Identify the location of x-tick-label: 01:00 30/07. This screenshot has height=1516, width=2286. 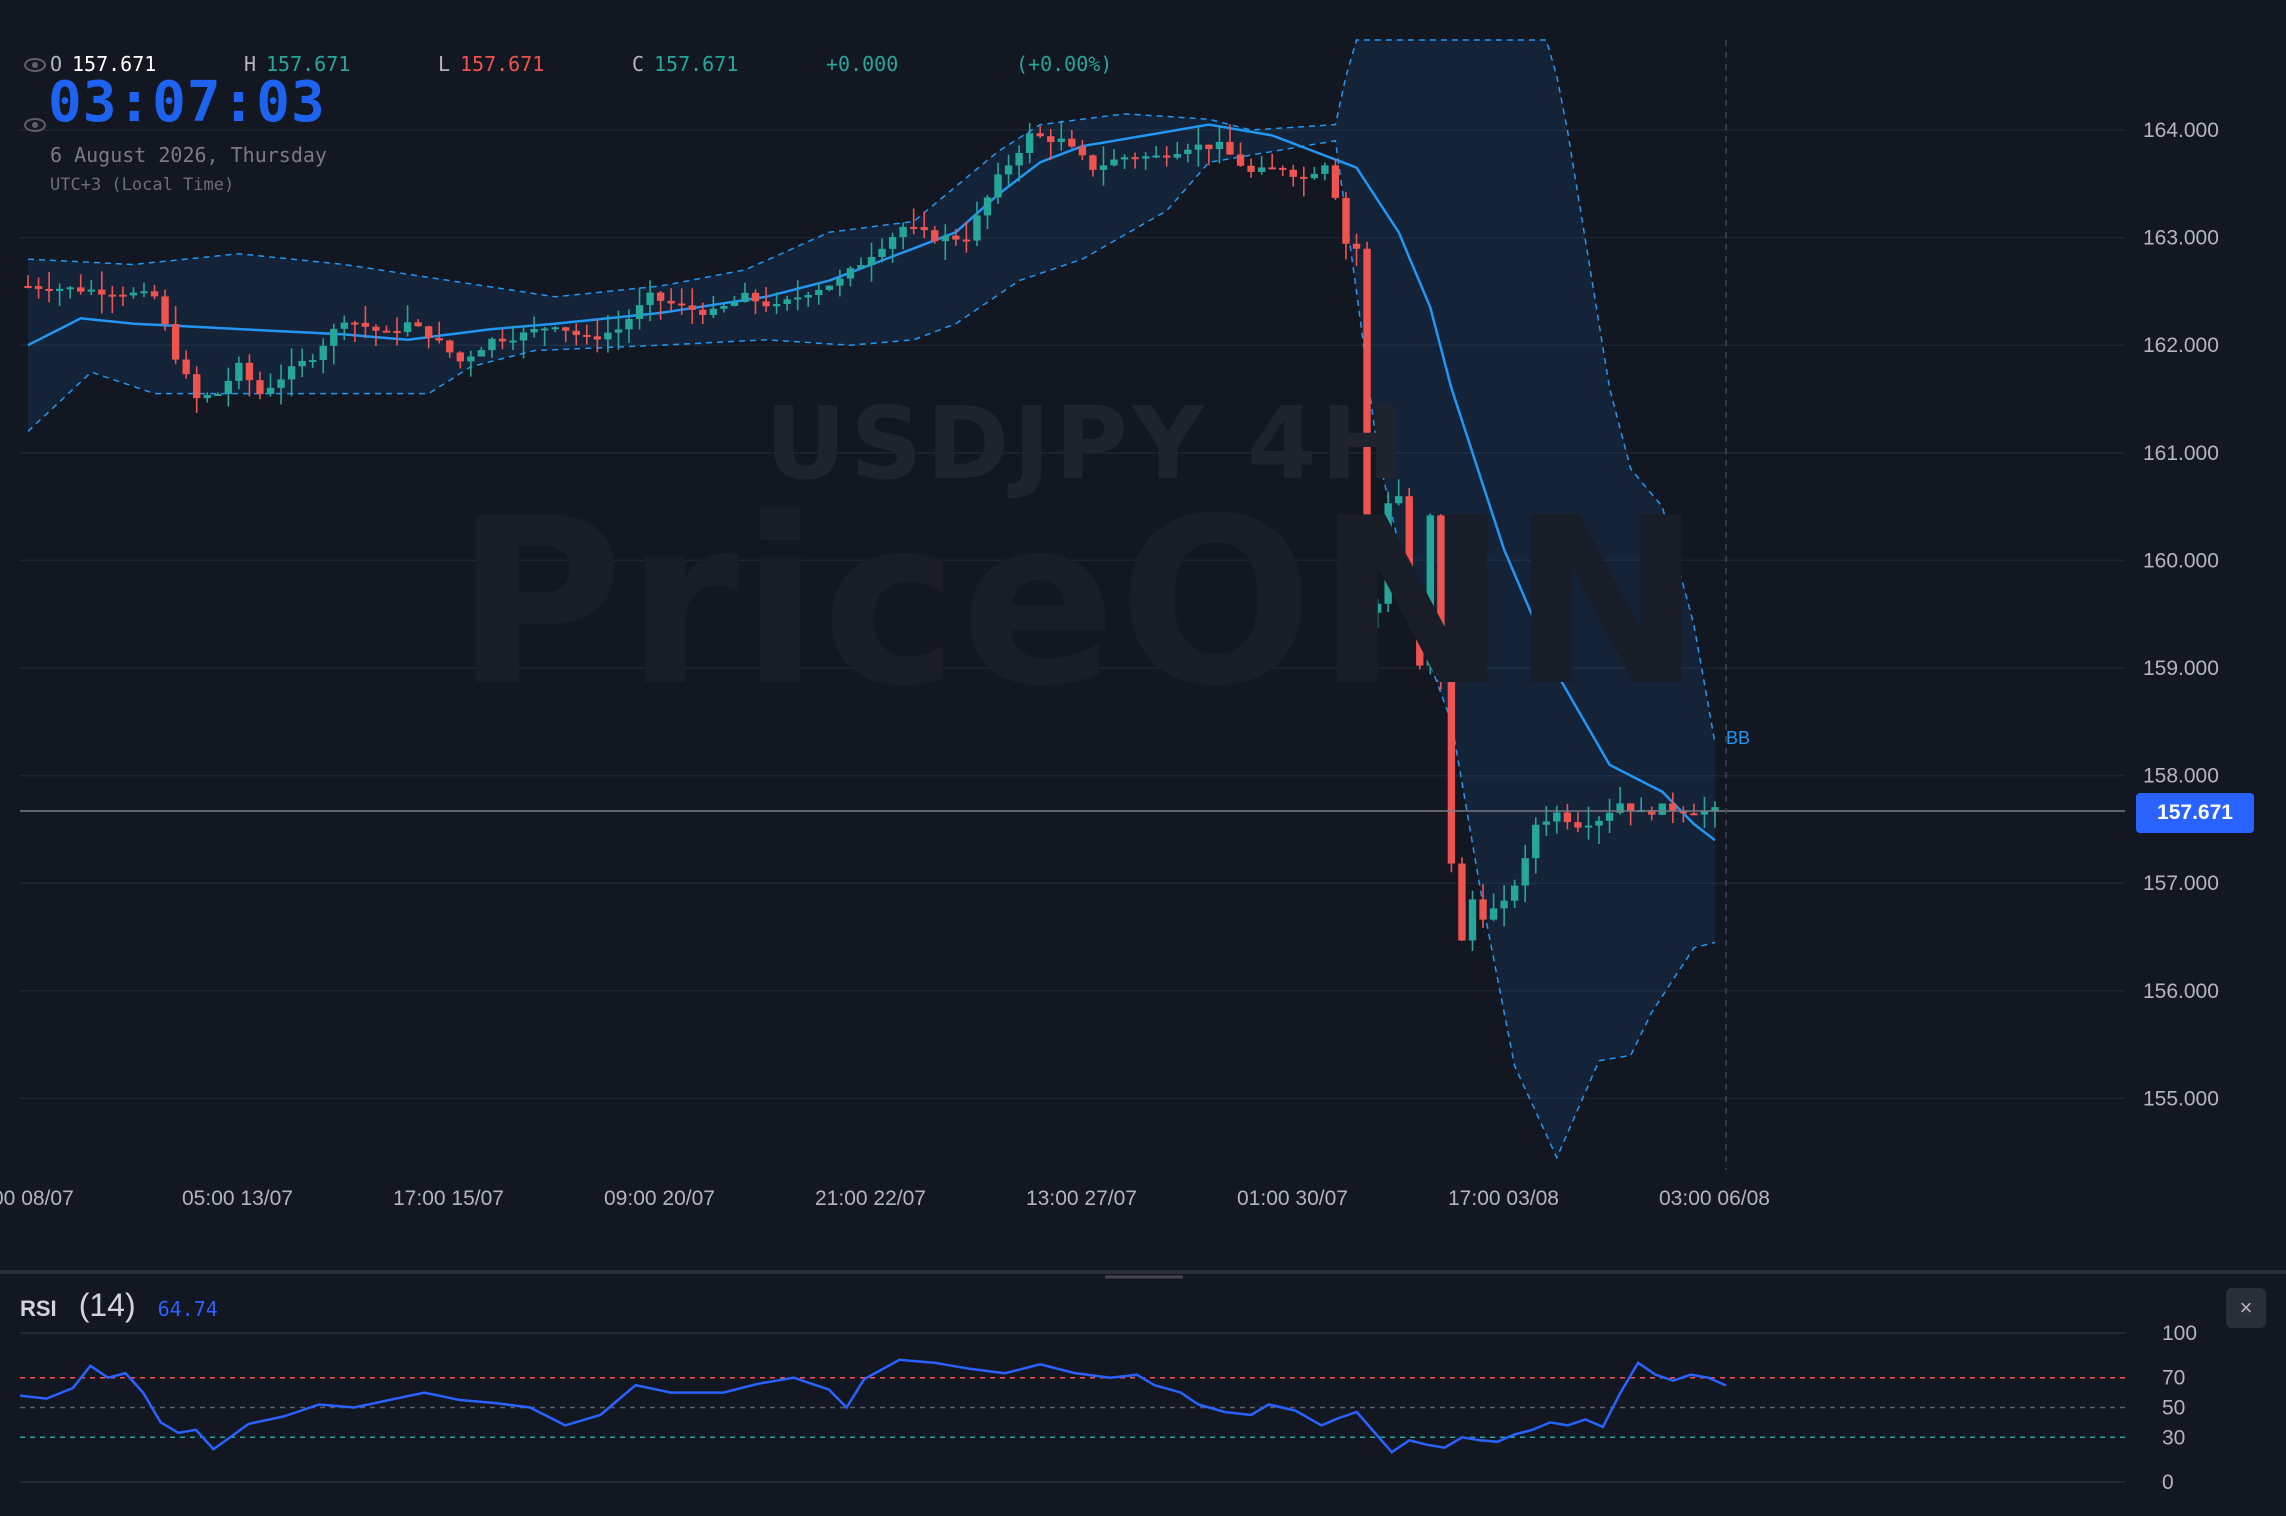
(1292, 1198).